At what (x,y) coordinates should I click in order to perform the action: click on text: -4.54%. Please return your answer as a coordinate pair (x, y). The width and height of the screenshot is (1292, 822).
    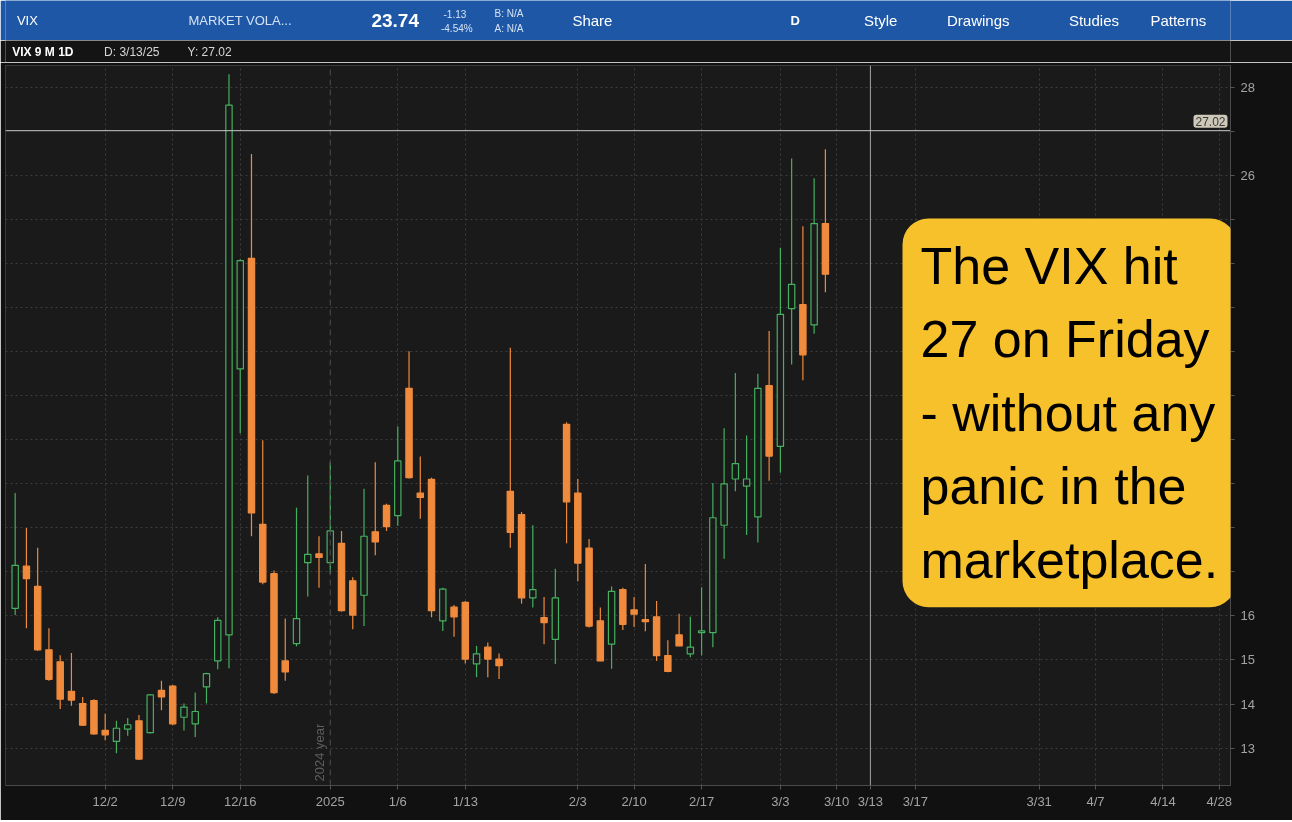
    Looking at the image, I should click on (456, 28).